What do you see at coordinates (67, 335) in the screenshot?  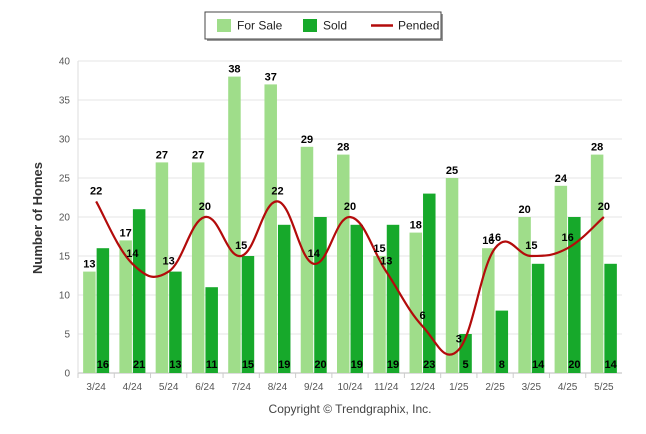 I see `y-tick-label: 5` at bounding box center [67, 335].